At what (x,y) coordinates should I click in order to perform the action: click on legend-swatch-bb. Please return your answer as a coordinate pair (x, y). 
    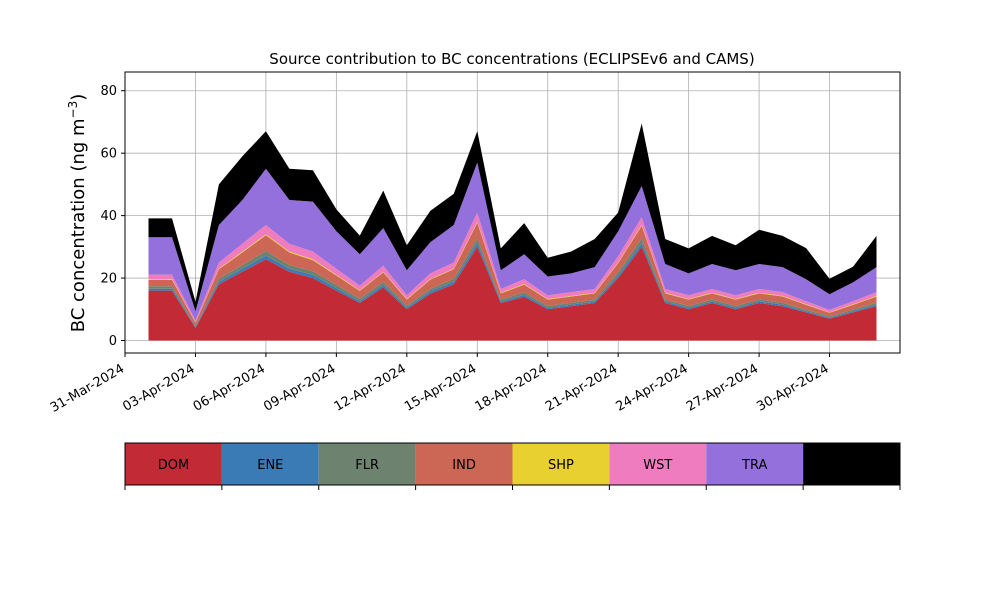
    Looking at the image, I should click on (851, 464).